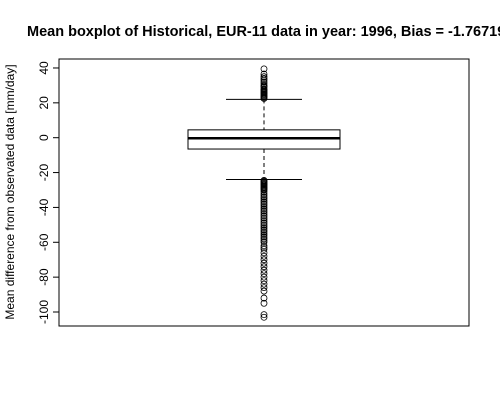 The height and width of the screenshot is (400, 500). I want to click on y-tick-label: 0, so click(44, 137).